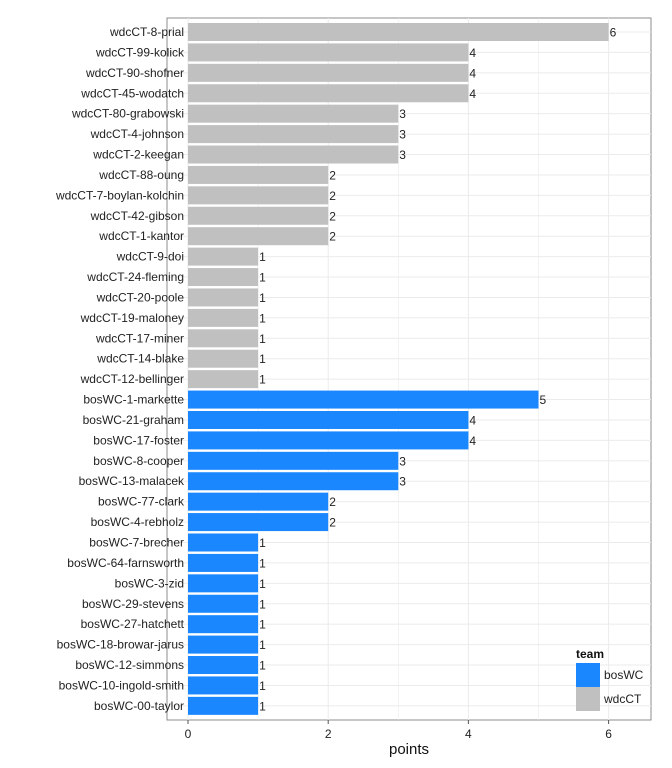  I want to click on category-label: wdcCT-1-kantor, so click(141, 236).